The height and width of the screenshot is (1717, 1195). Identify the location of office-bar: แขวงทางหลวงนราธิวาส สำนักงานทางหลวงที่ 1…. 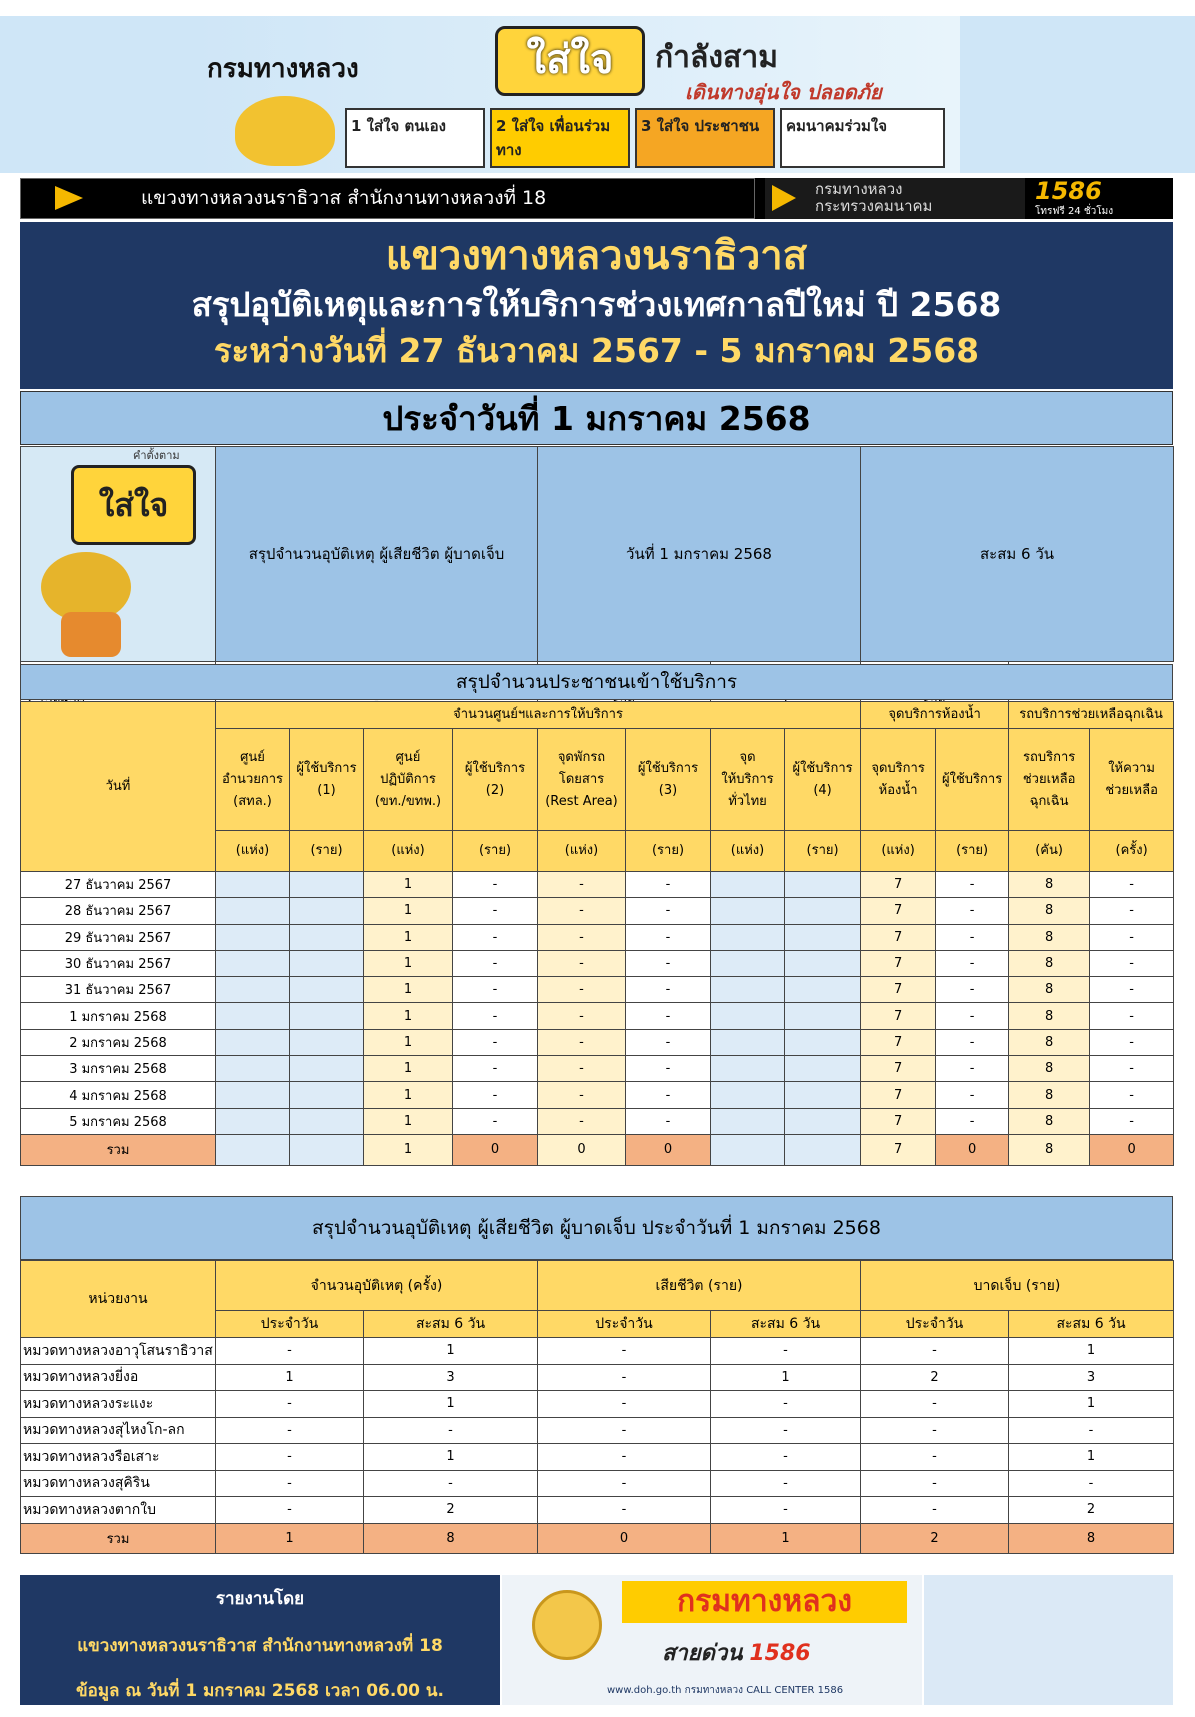
(596, 198).